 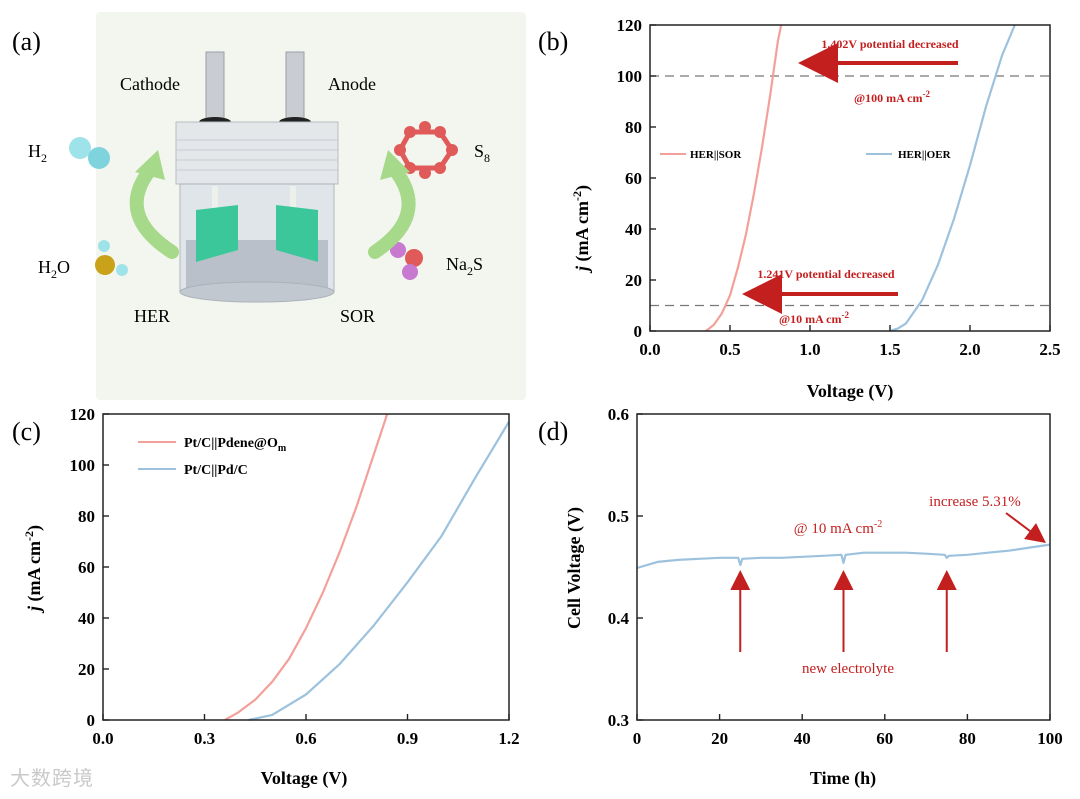 I want to click on chart-c-y-tick-label: 0, so click(x=91, y=720).